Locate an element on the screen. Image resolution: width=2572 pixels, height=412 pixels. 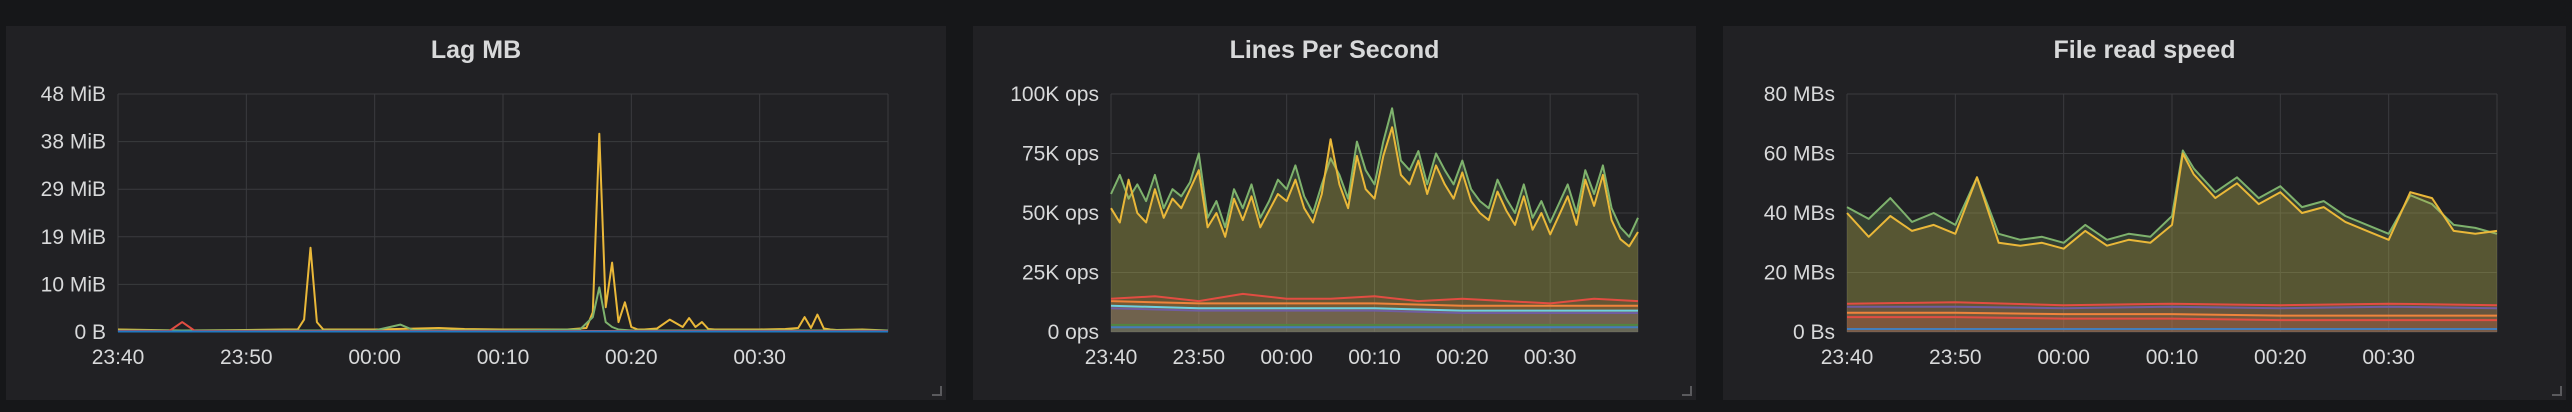
y-tick-label: 80 MBs is located at coordinates (1799, 94).